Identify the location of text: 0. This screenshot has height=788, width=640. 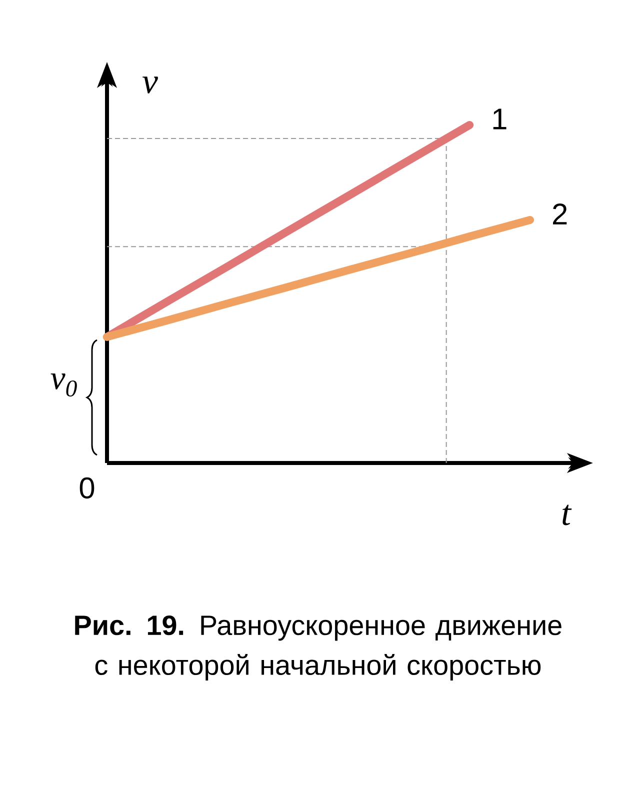
(87, 488).